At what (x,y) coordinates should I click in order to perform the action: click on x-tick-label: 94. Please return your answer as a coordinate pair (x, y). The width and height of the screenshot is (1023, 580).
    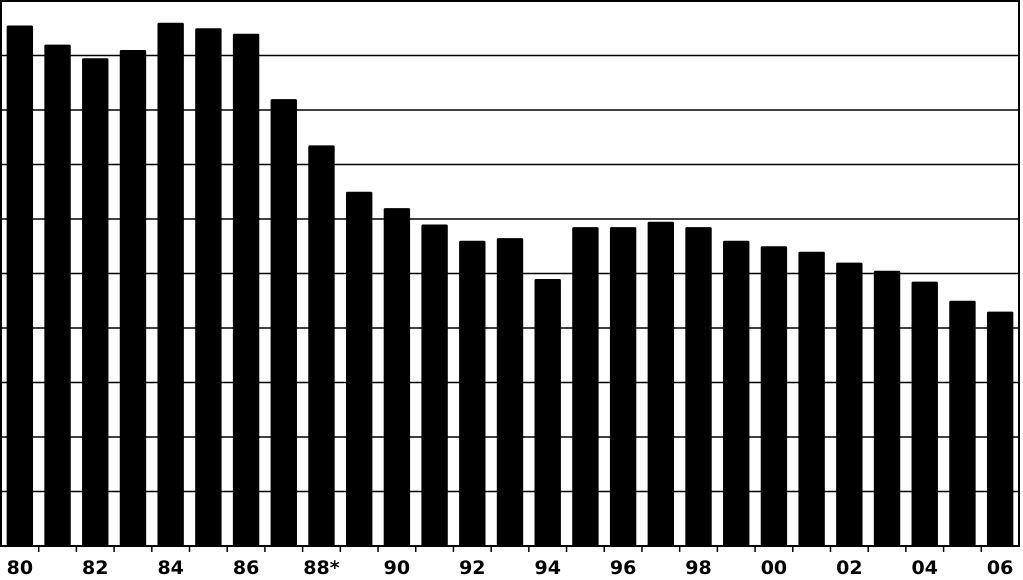
    Looking at the image, I should click on (547, 568).